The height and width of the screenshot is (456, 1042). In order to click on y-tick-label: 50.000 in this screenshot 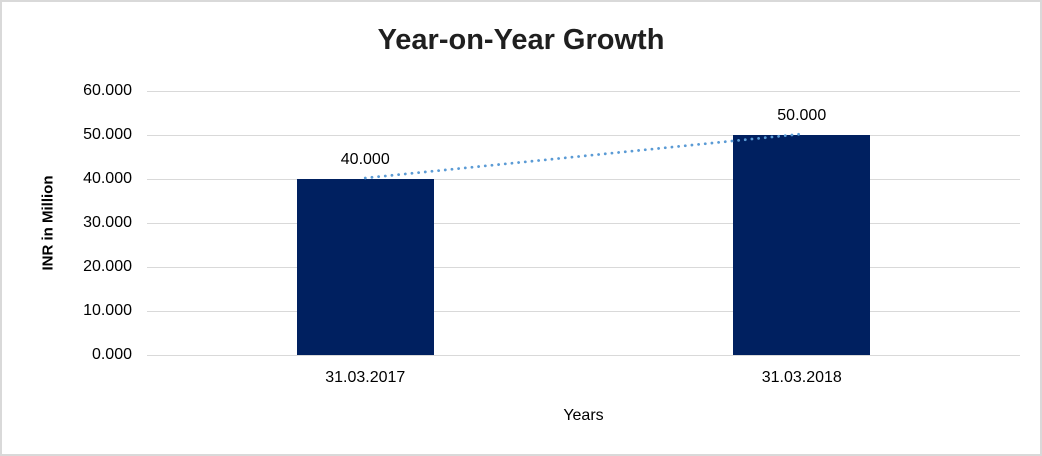, I will do `click(107, 134)`.